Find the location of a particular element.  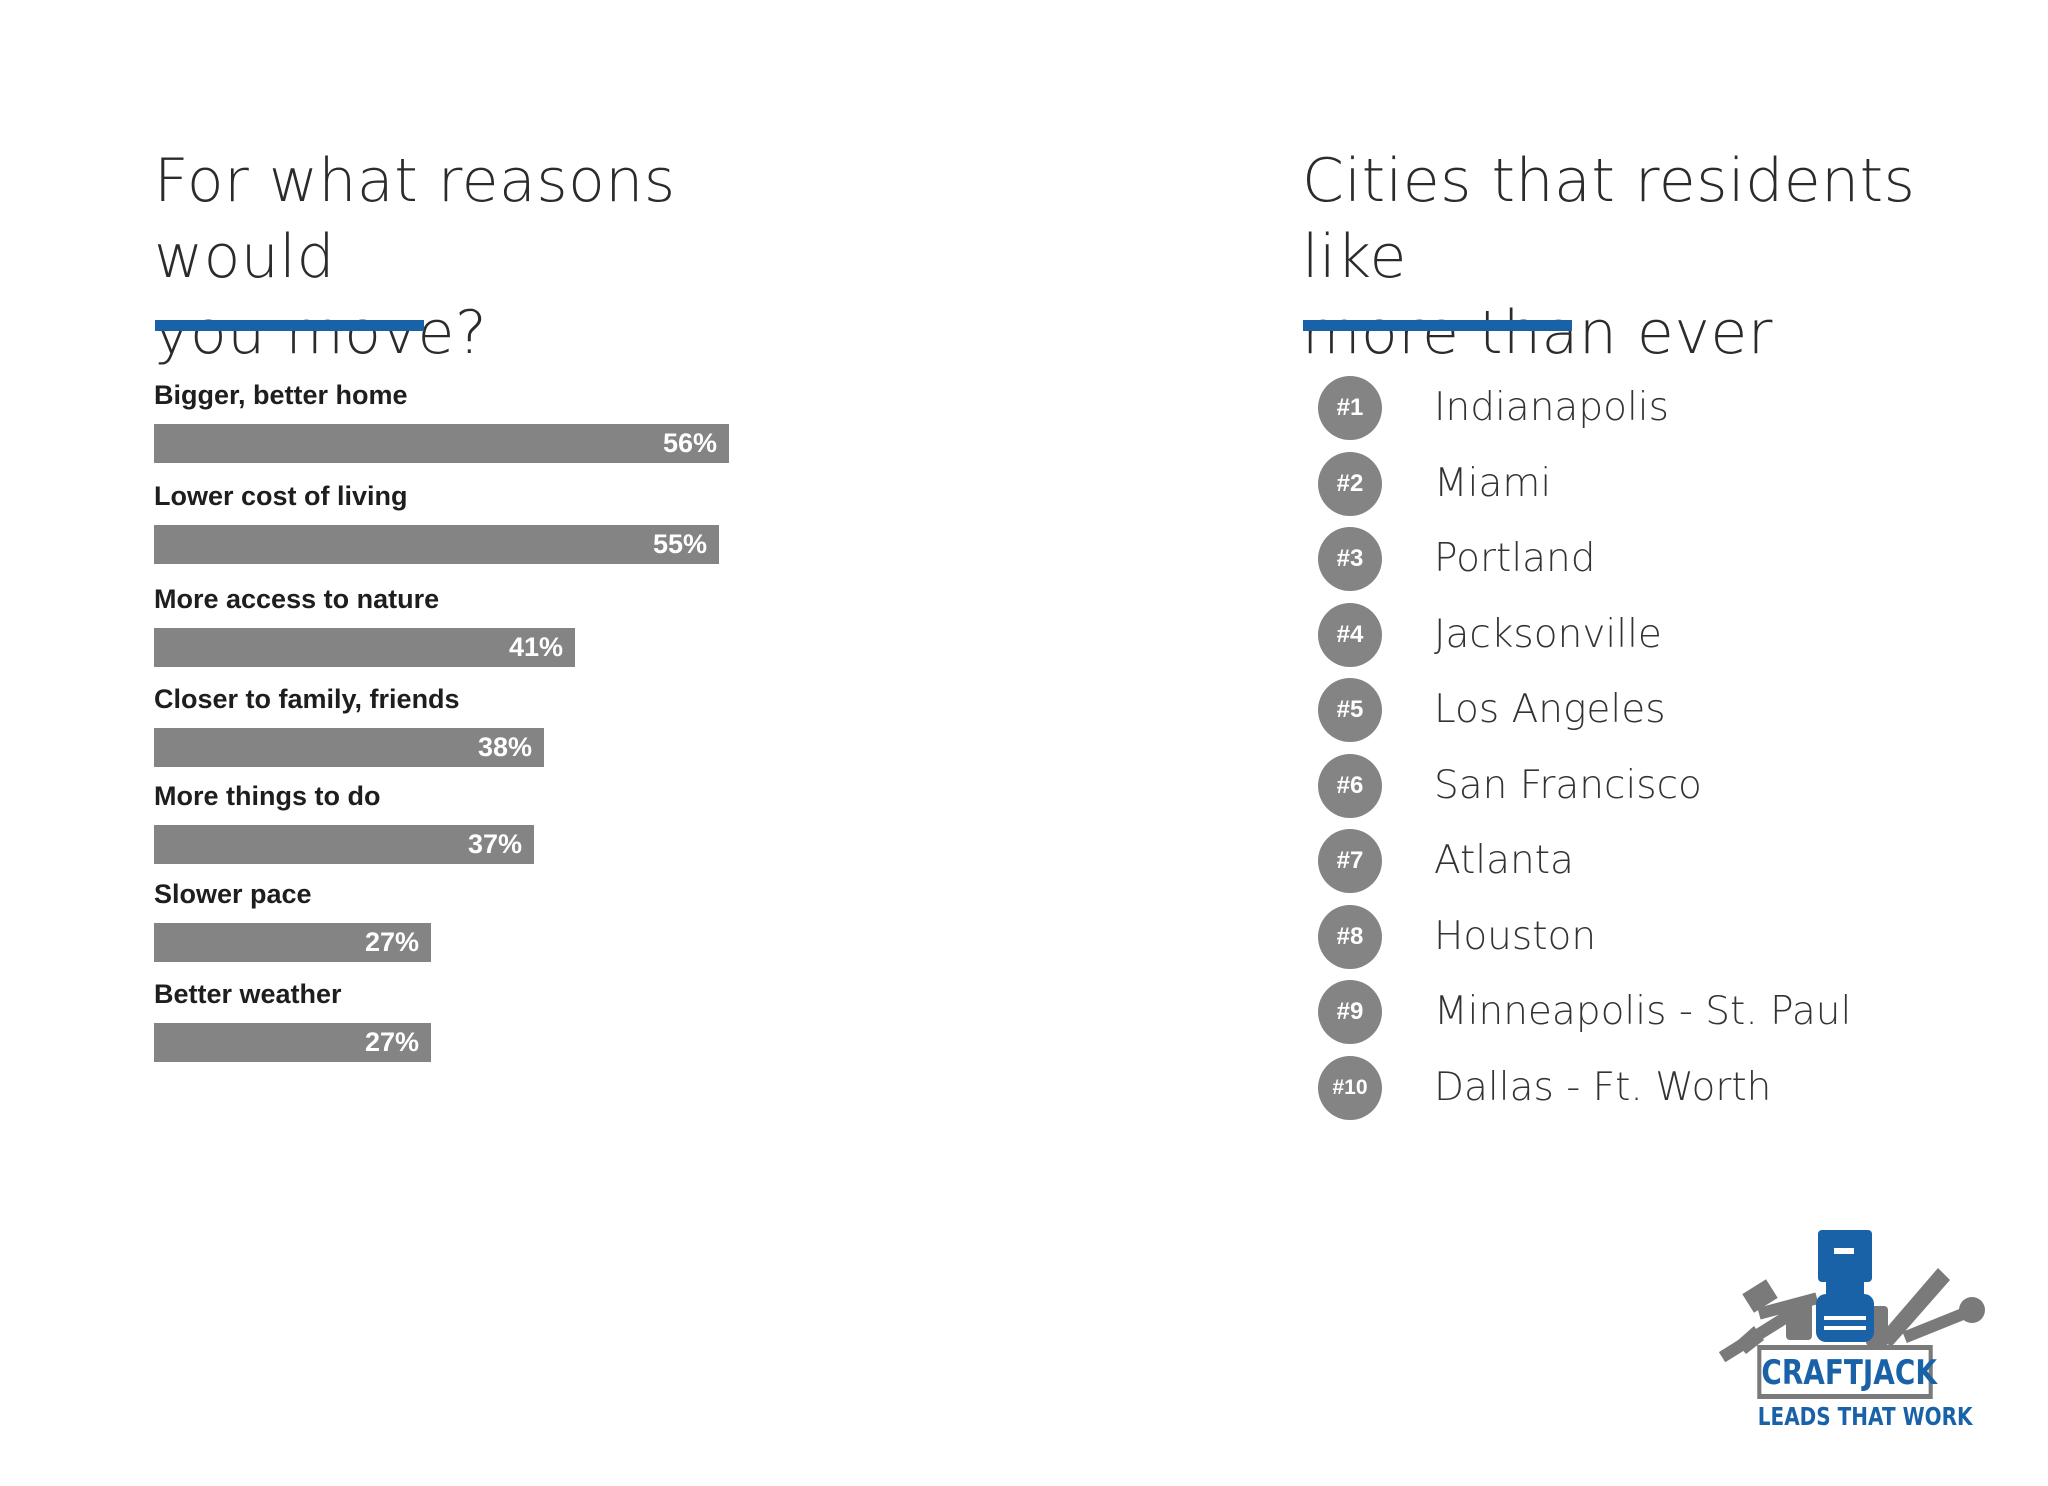

rank-badge: #4 is located at coordinates (1350, 635).